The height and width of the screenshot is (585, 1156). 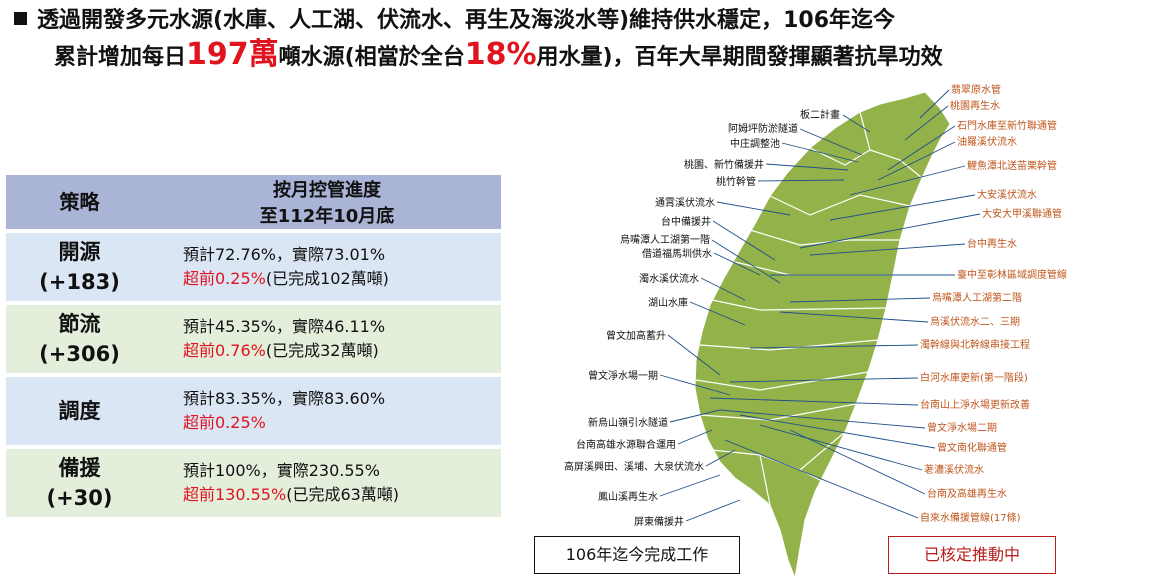 I want to click on label-zhuo-trunk: 濁幹線與北幹線串接工程, so click(x=975, y=344).